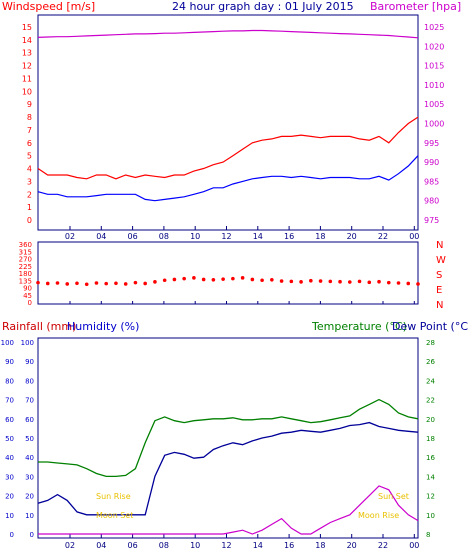 The height and width of the screenshot is (559, 468). Describe the element at coordinates (434, 85) in the screenshot. I see `barometer-tick-label: 1010` at that location.